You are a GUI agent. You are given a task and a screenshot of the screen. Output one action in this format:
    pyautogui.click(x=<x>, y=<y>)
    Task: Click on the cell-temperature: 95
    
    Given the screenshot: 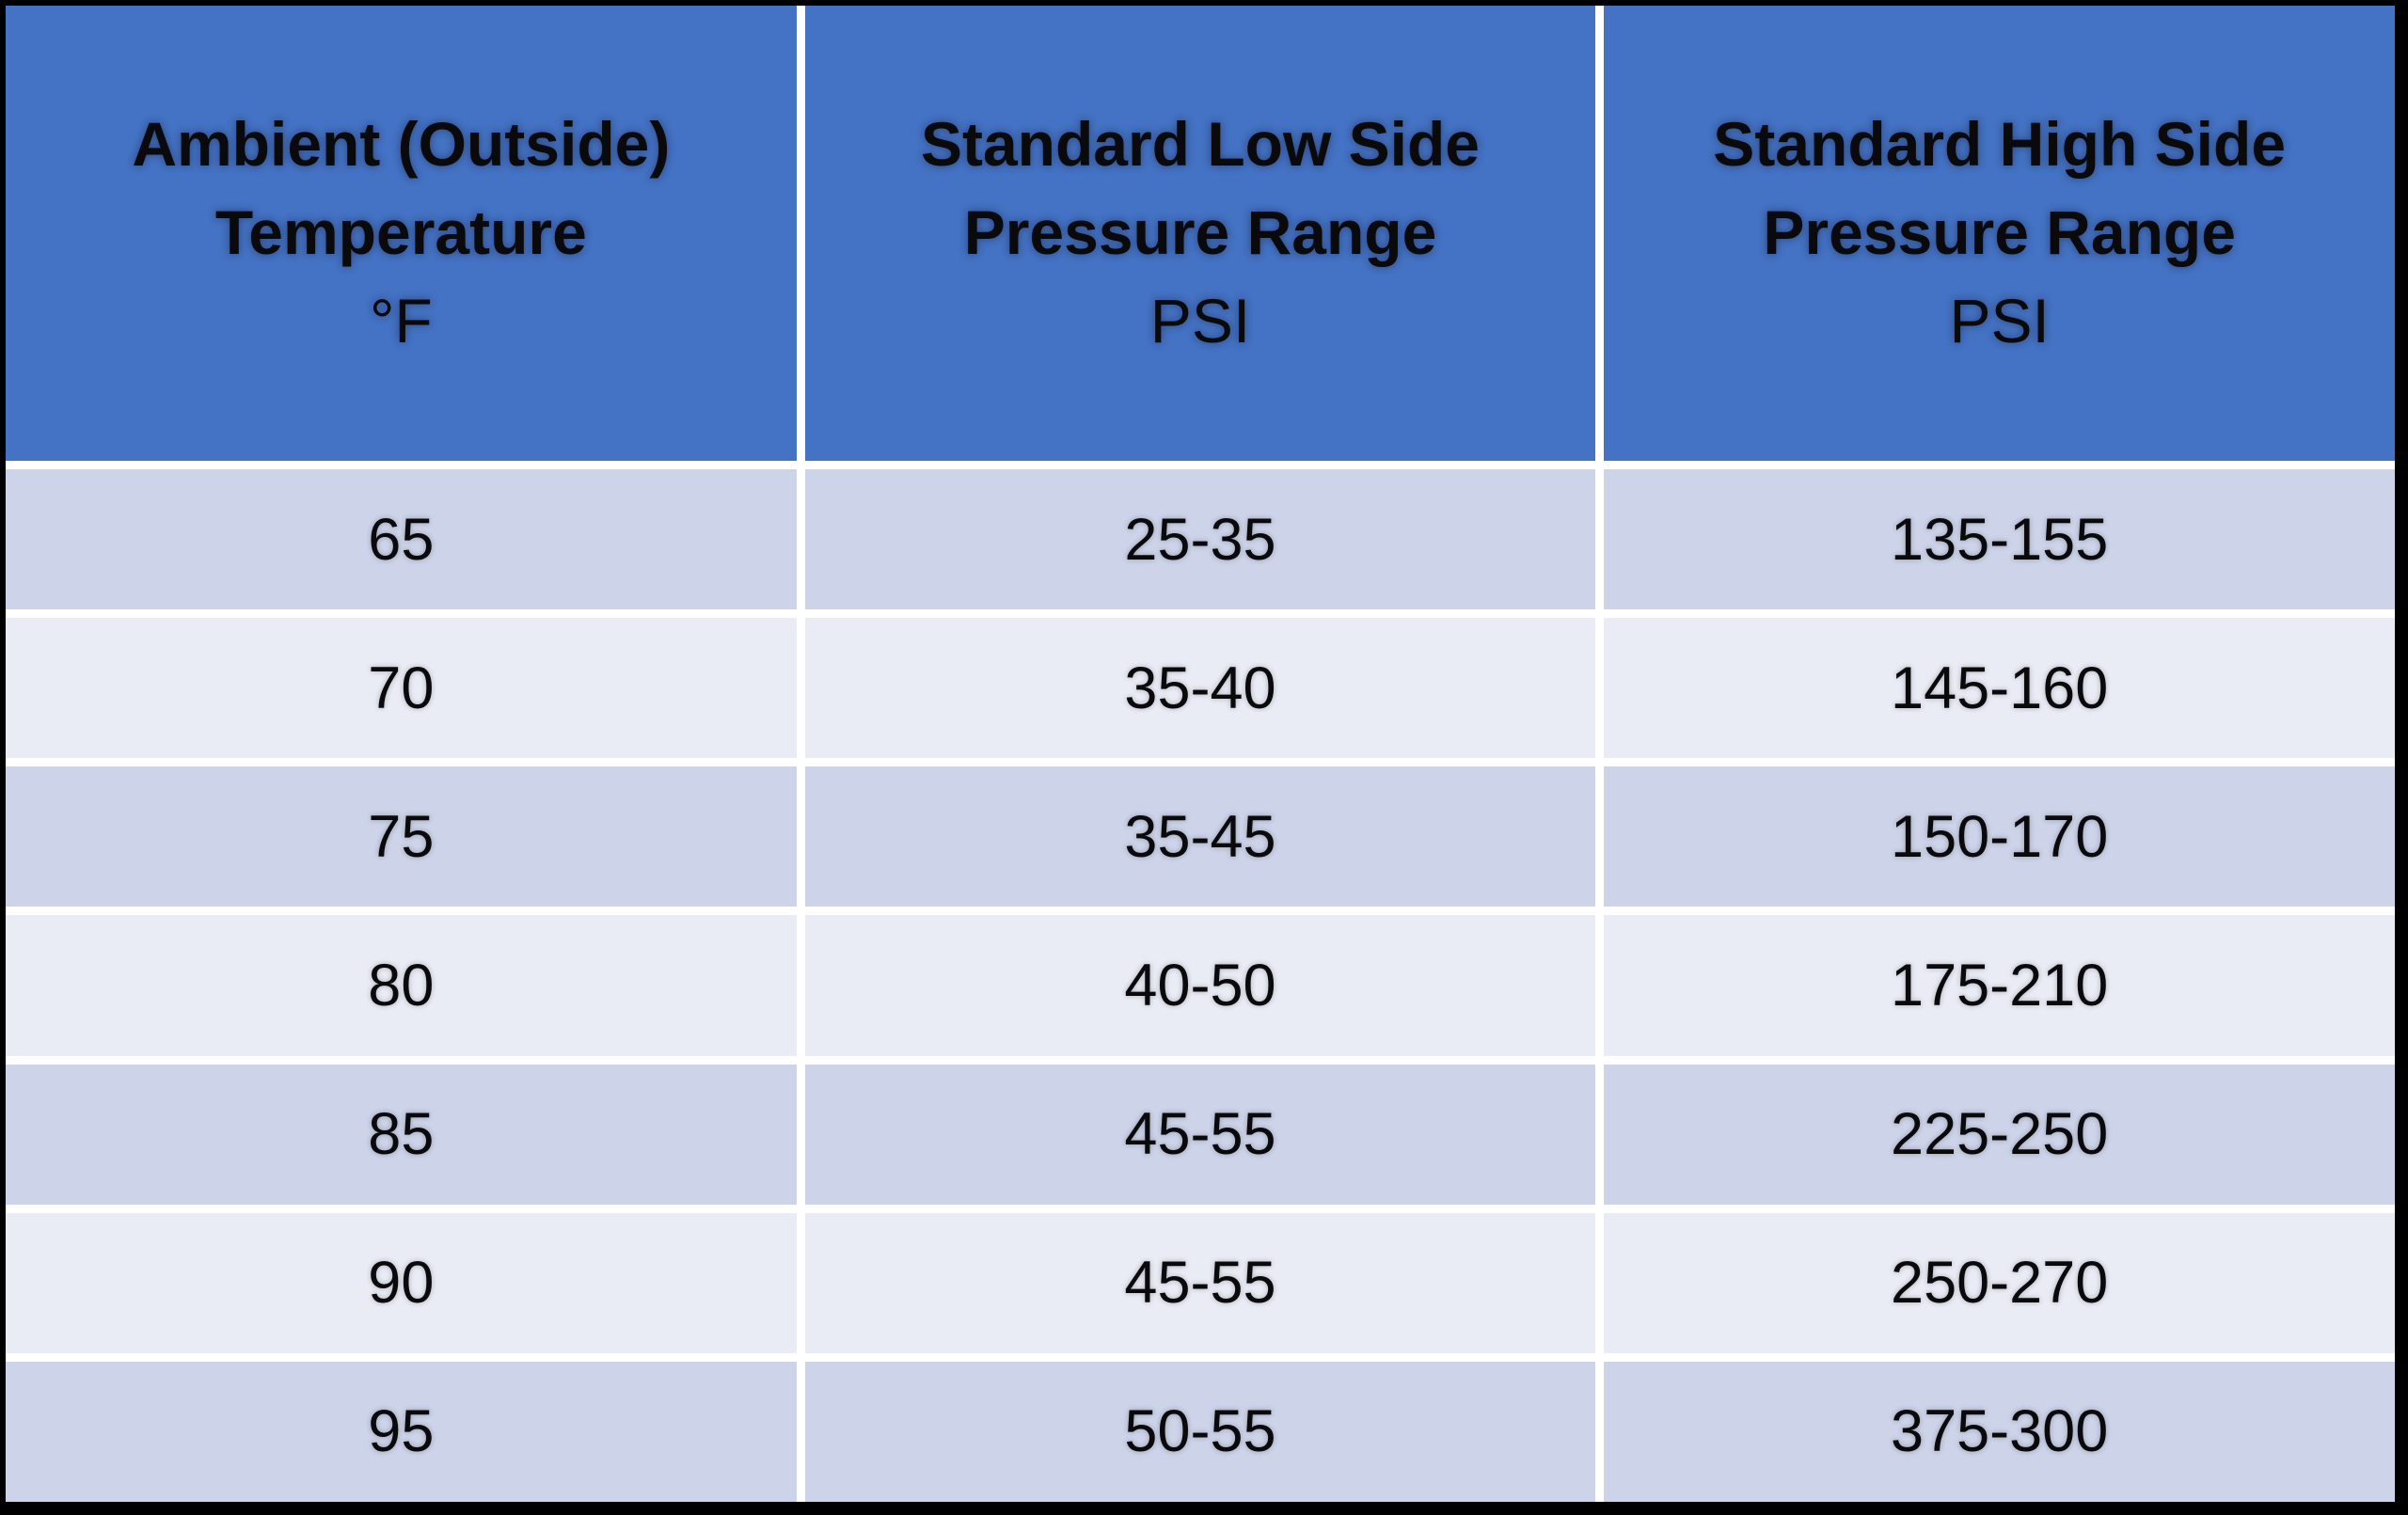 What is the action you would take?
    pyautogui.click(x=402, y=1431)
    